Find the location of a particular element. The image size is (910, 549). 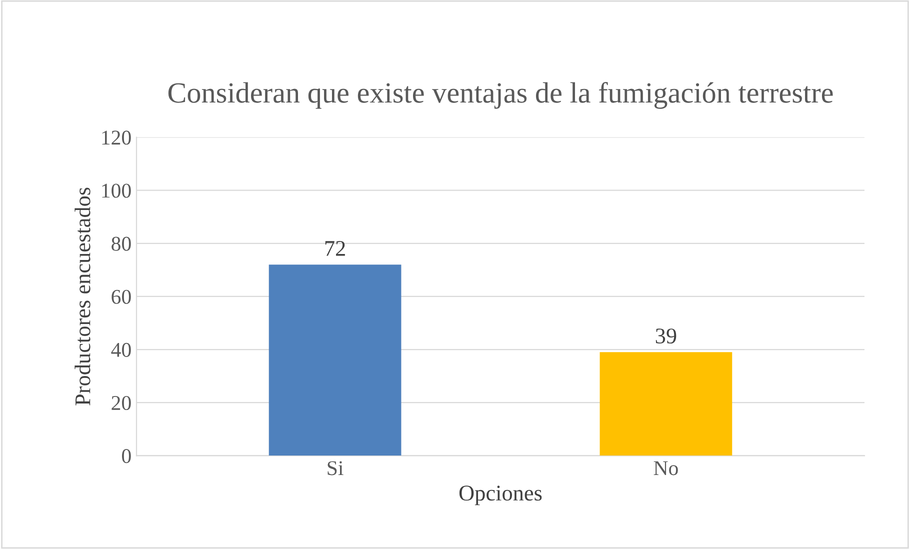

chart-title: Consideran que existe ventajas de la fumigación terrestre is located at coordinates (500, 95).